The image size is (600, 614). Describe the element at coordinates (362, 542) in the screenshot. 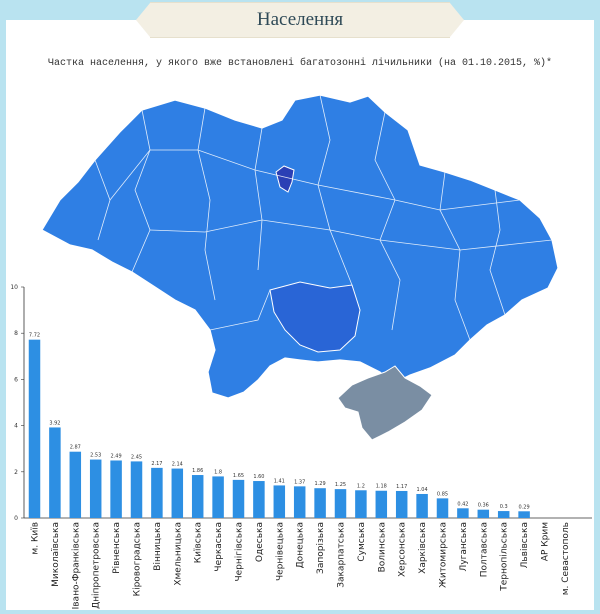

I see `category-label: Сумська` at that location.